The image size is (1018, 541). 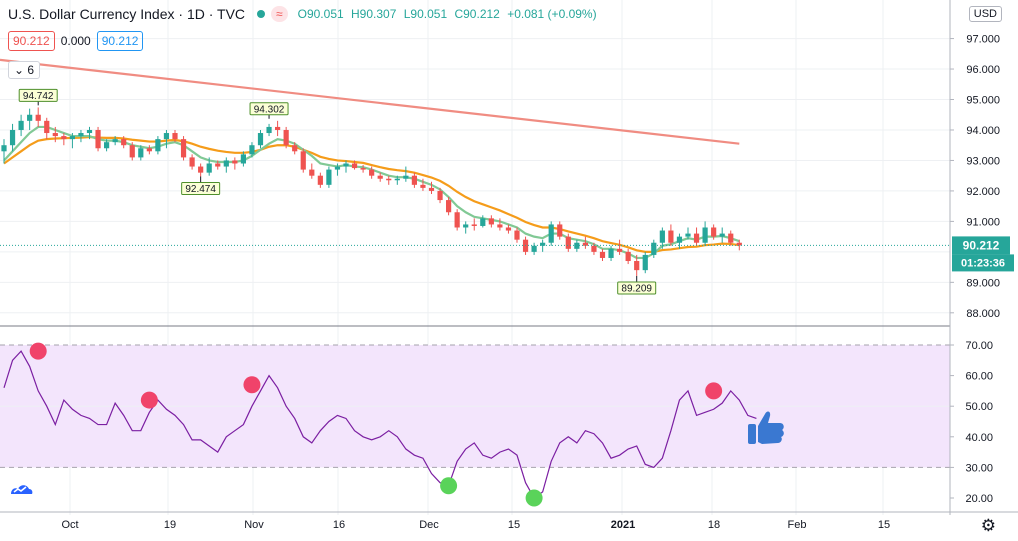 What do you see at coordinates (24, 70) in the screenshot?
I see `indicators-toggle-button: ⌄ 6` at bounding box center [24, 70].